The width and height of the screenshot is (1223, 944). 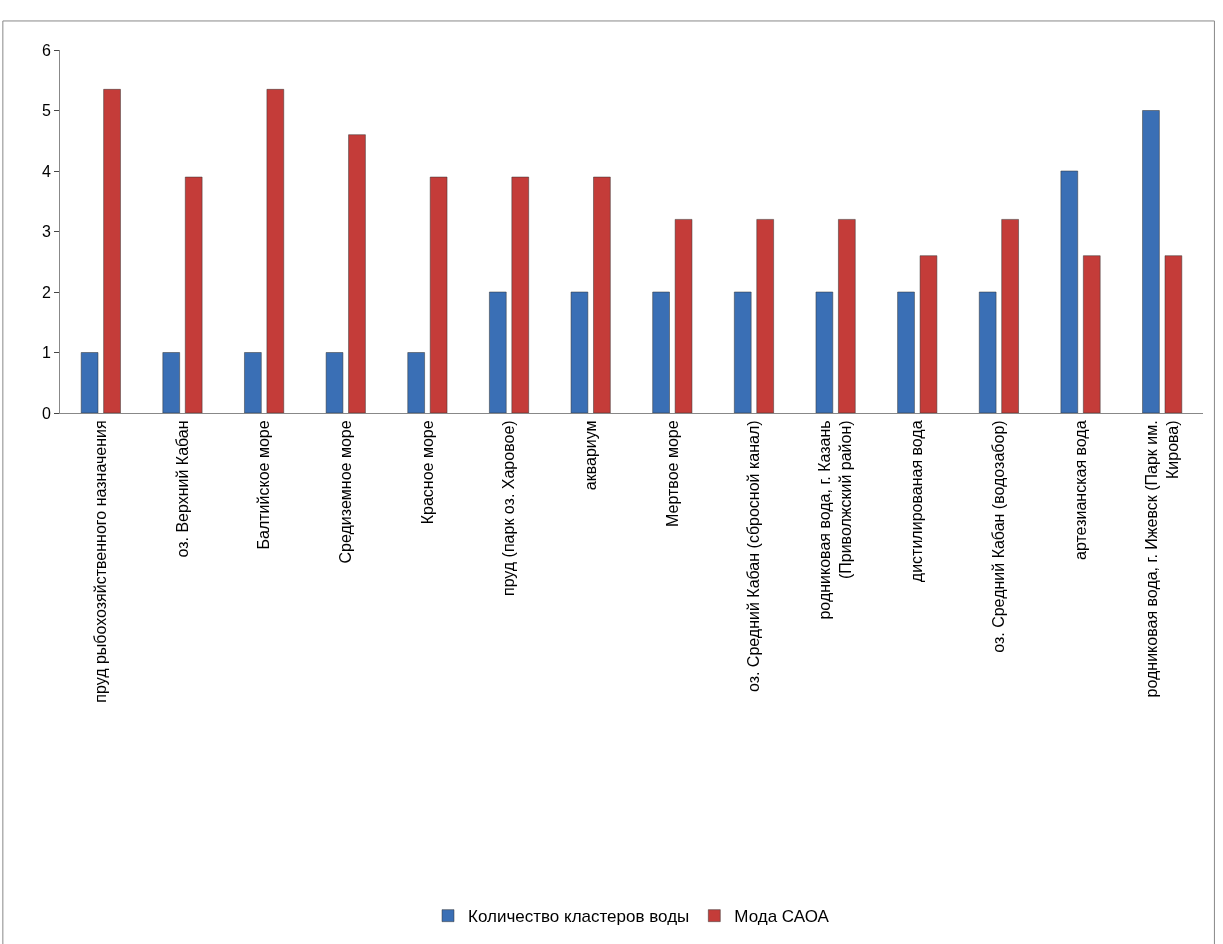 What do you see at coordinates (754, 556) in the screenshot?
I see `x-tick-label: оз. Средний Кабан (сбросной канал)` at bounding box center [754, 556].